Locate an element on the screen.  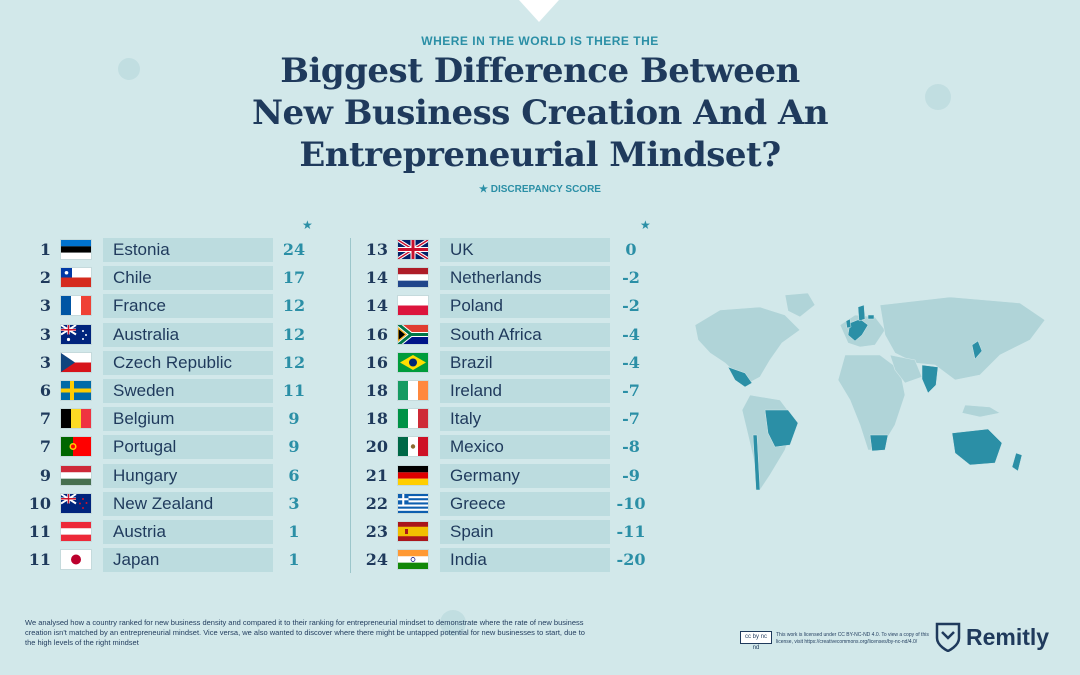
brain-icon is located at coordinates (938, 97).